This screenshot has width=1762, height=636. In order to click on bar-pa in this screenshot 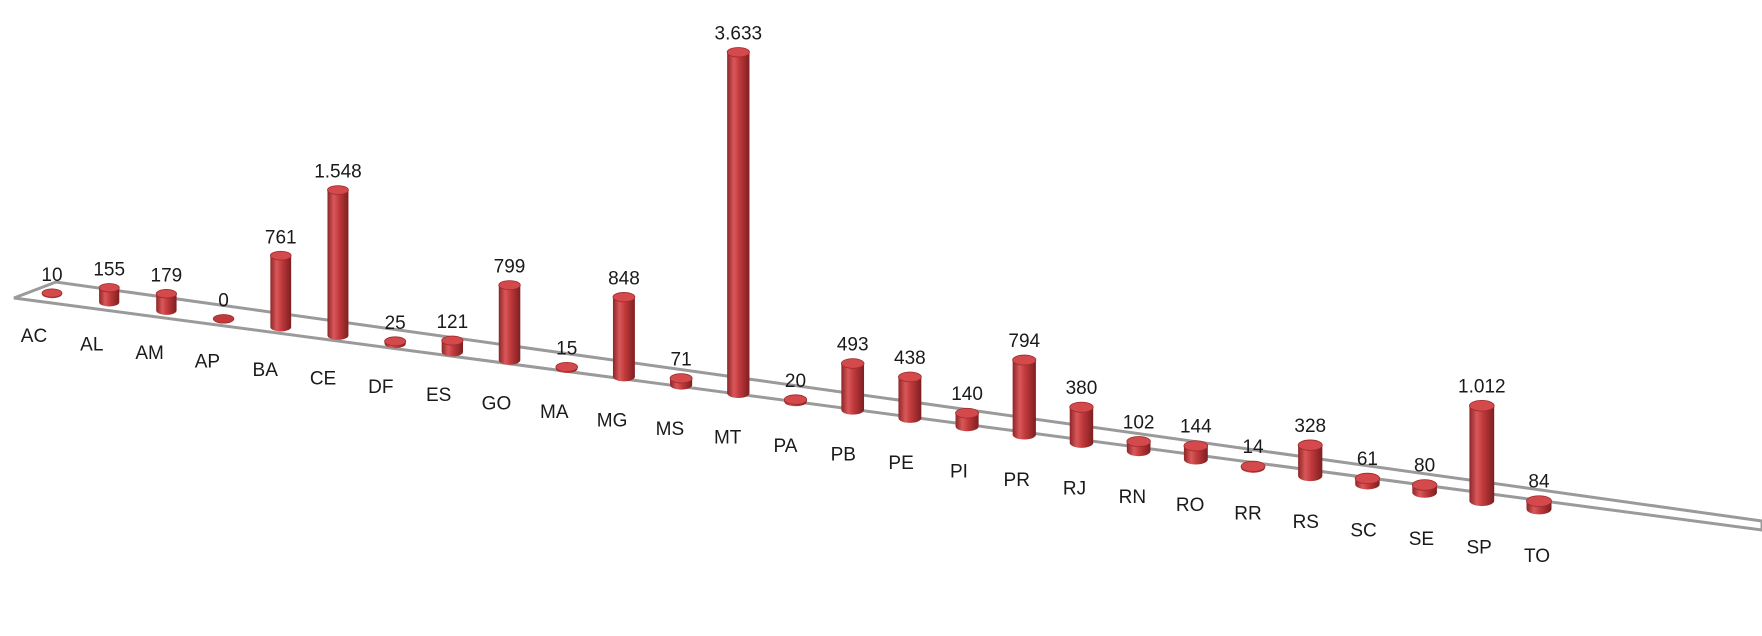, I will do `click(795, 400)`.